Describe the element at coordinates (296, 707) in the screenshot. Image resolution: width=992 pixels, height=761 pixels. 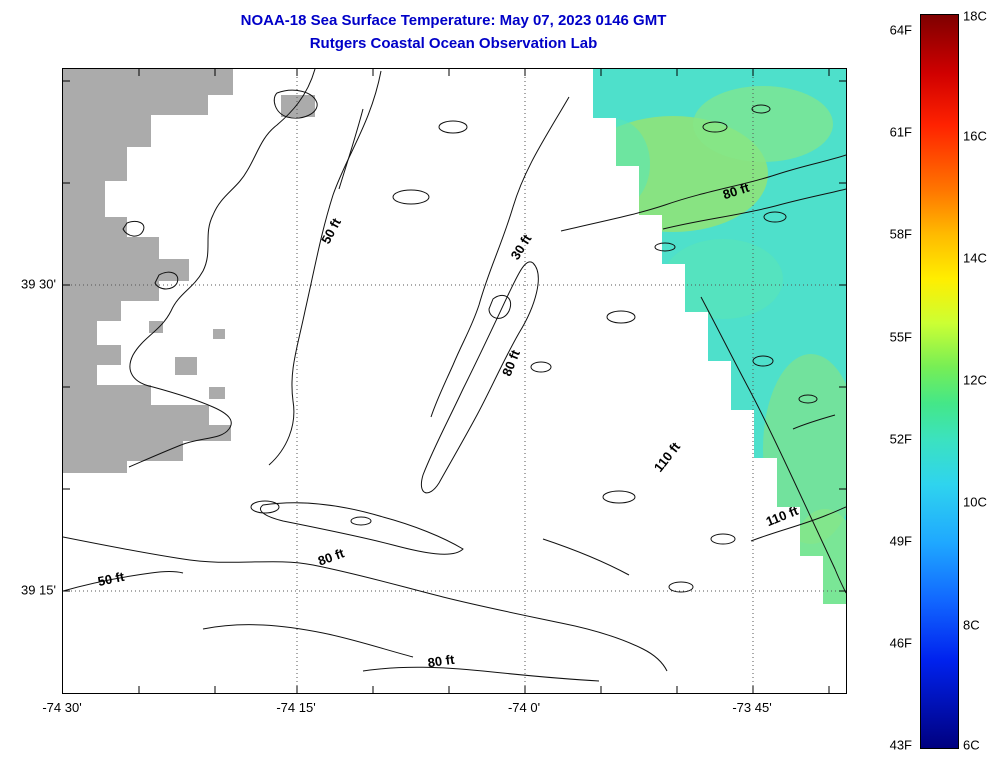
I see `x-tick-label: -74 15'` at that location.